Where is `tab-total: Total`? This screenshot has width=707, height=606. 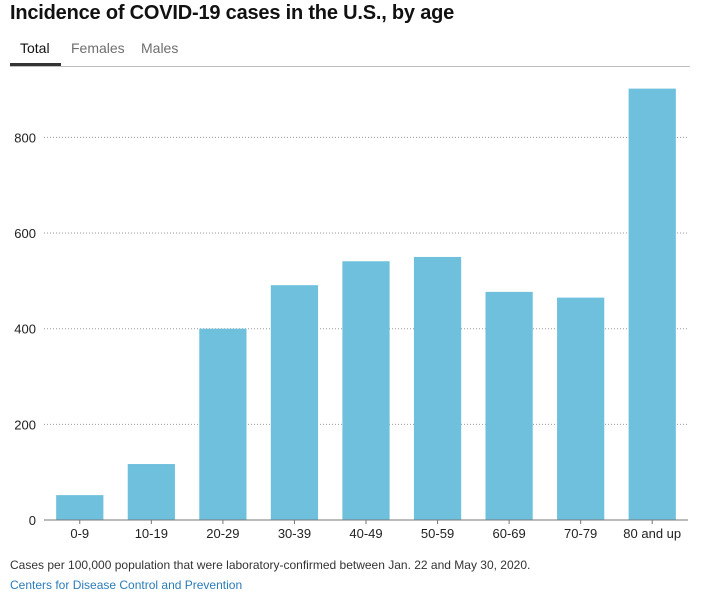 tab-total: Total is located at coordinates (35, 48).